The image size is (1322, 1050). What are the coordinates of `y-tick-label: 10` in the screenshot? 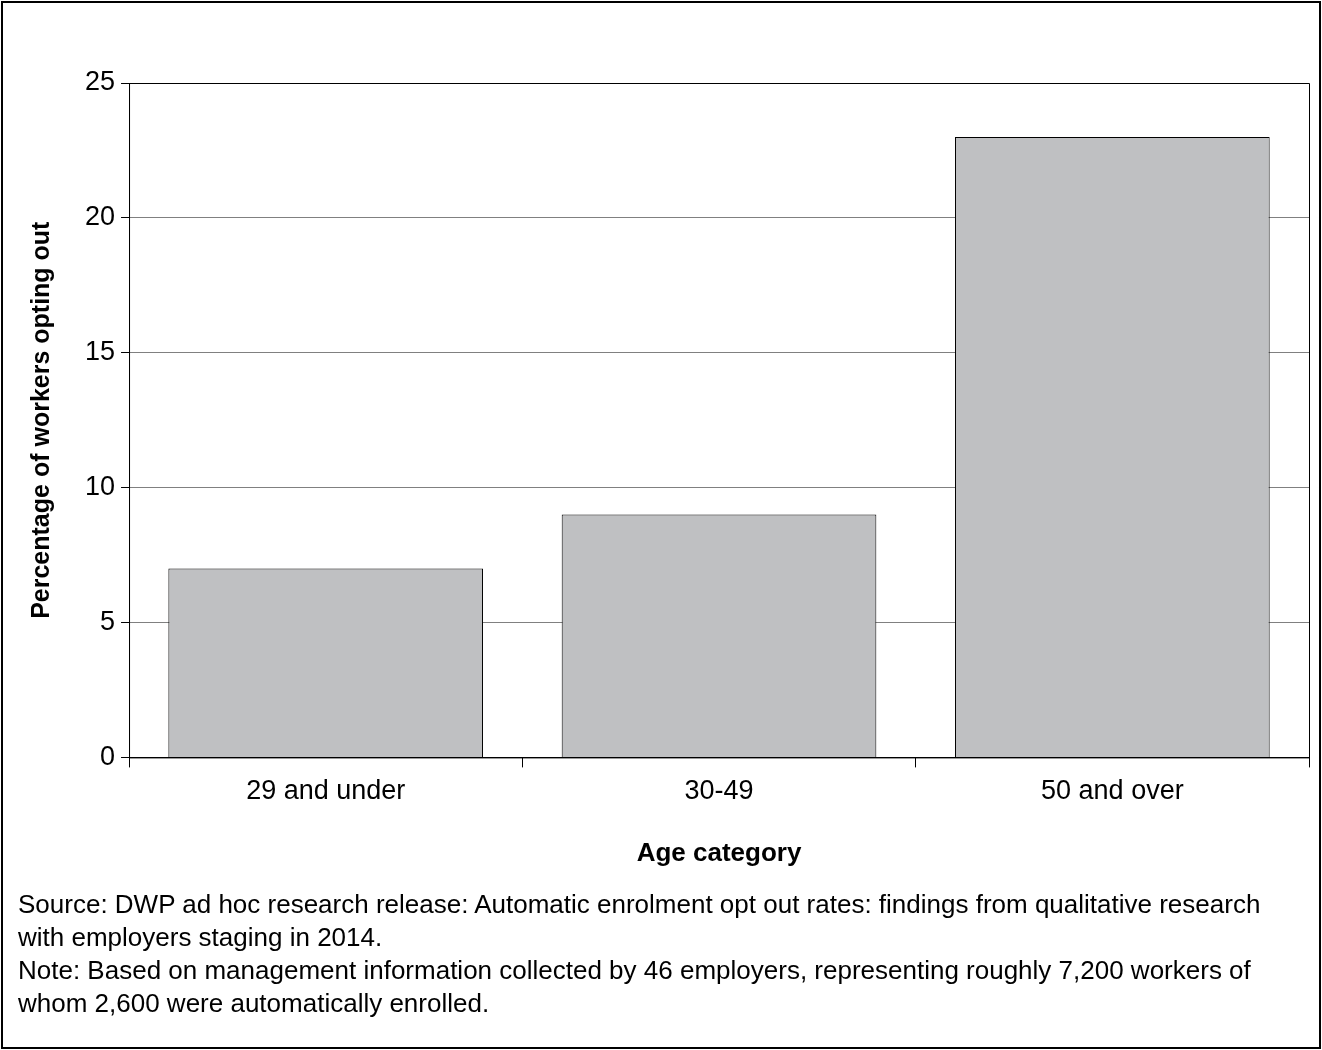 It's located at (100, 486).